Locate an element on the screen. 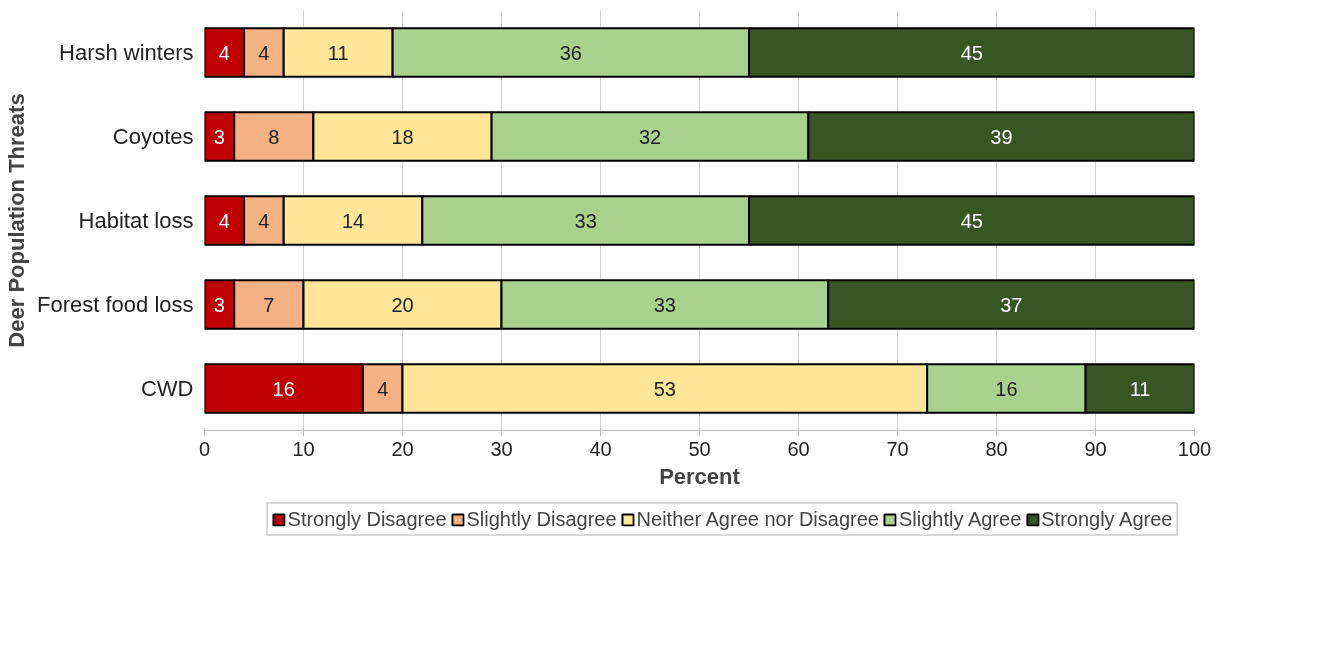  data-label: 37 is located at coordinates (1011, 304).